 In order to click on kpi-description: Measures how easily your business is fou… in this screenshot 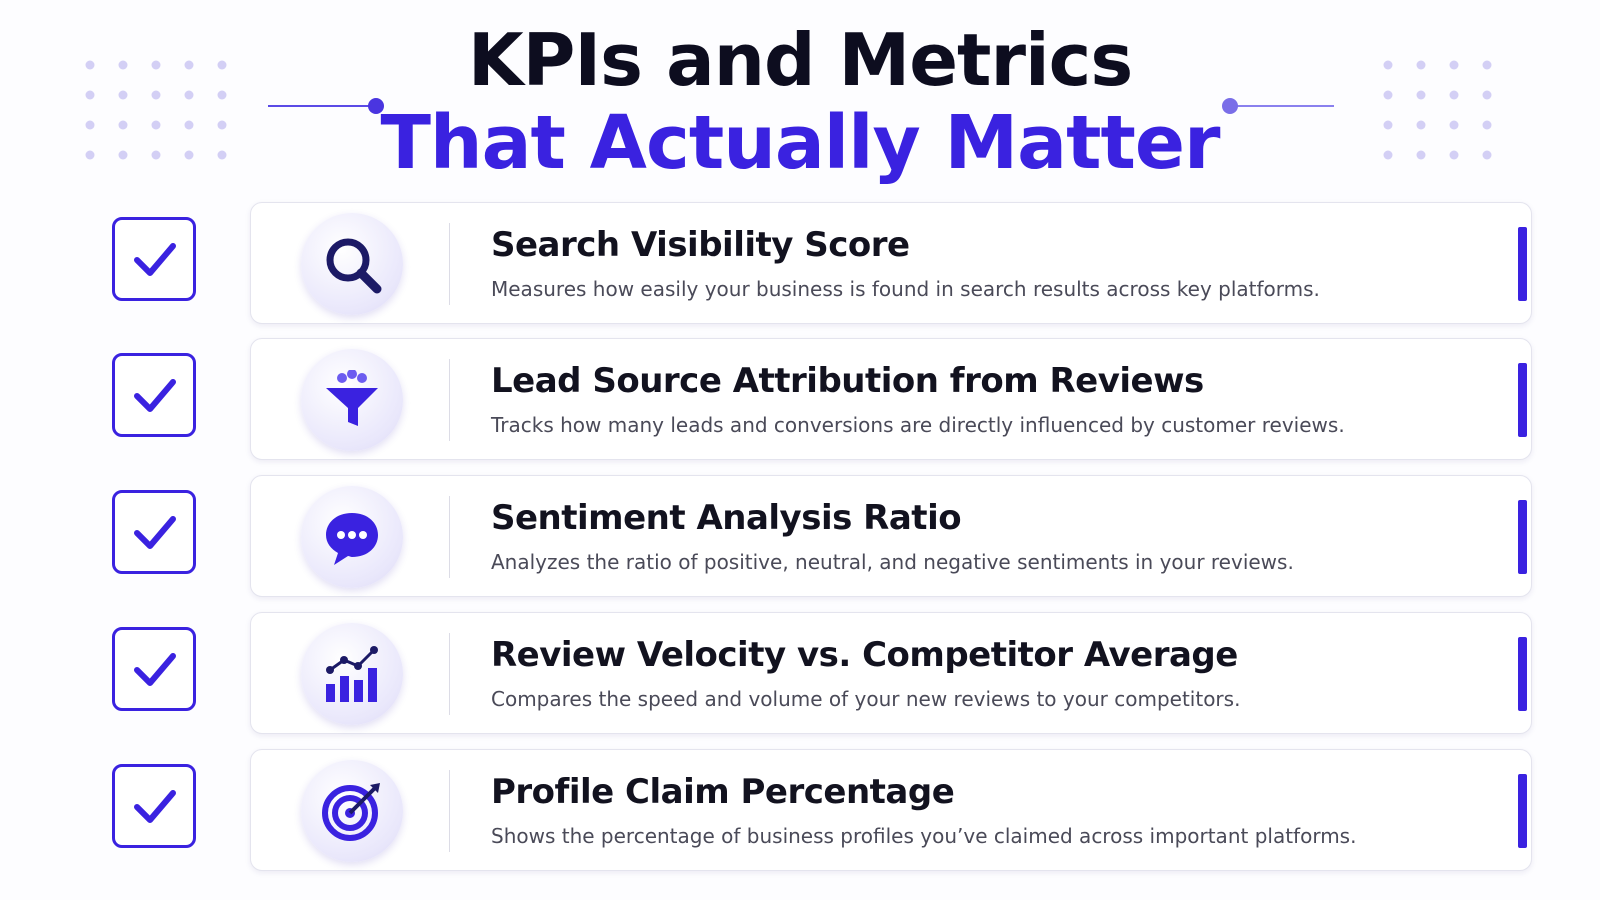, I will do `click(905, 289)`.